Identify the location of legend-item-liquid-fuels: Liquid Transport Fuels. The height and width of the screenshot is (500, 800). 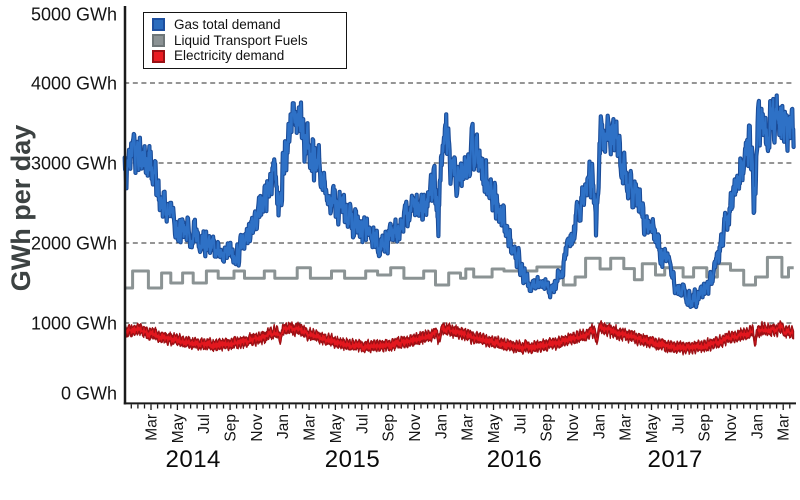
(247, 41).